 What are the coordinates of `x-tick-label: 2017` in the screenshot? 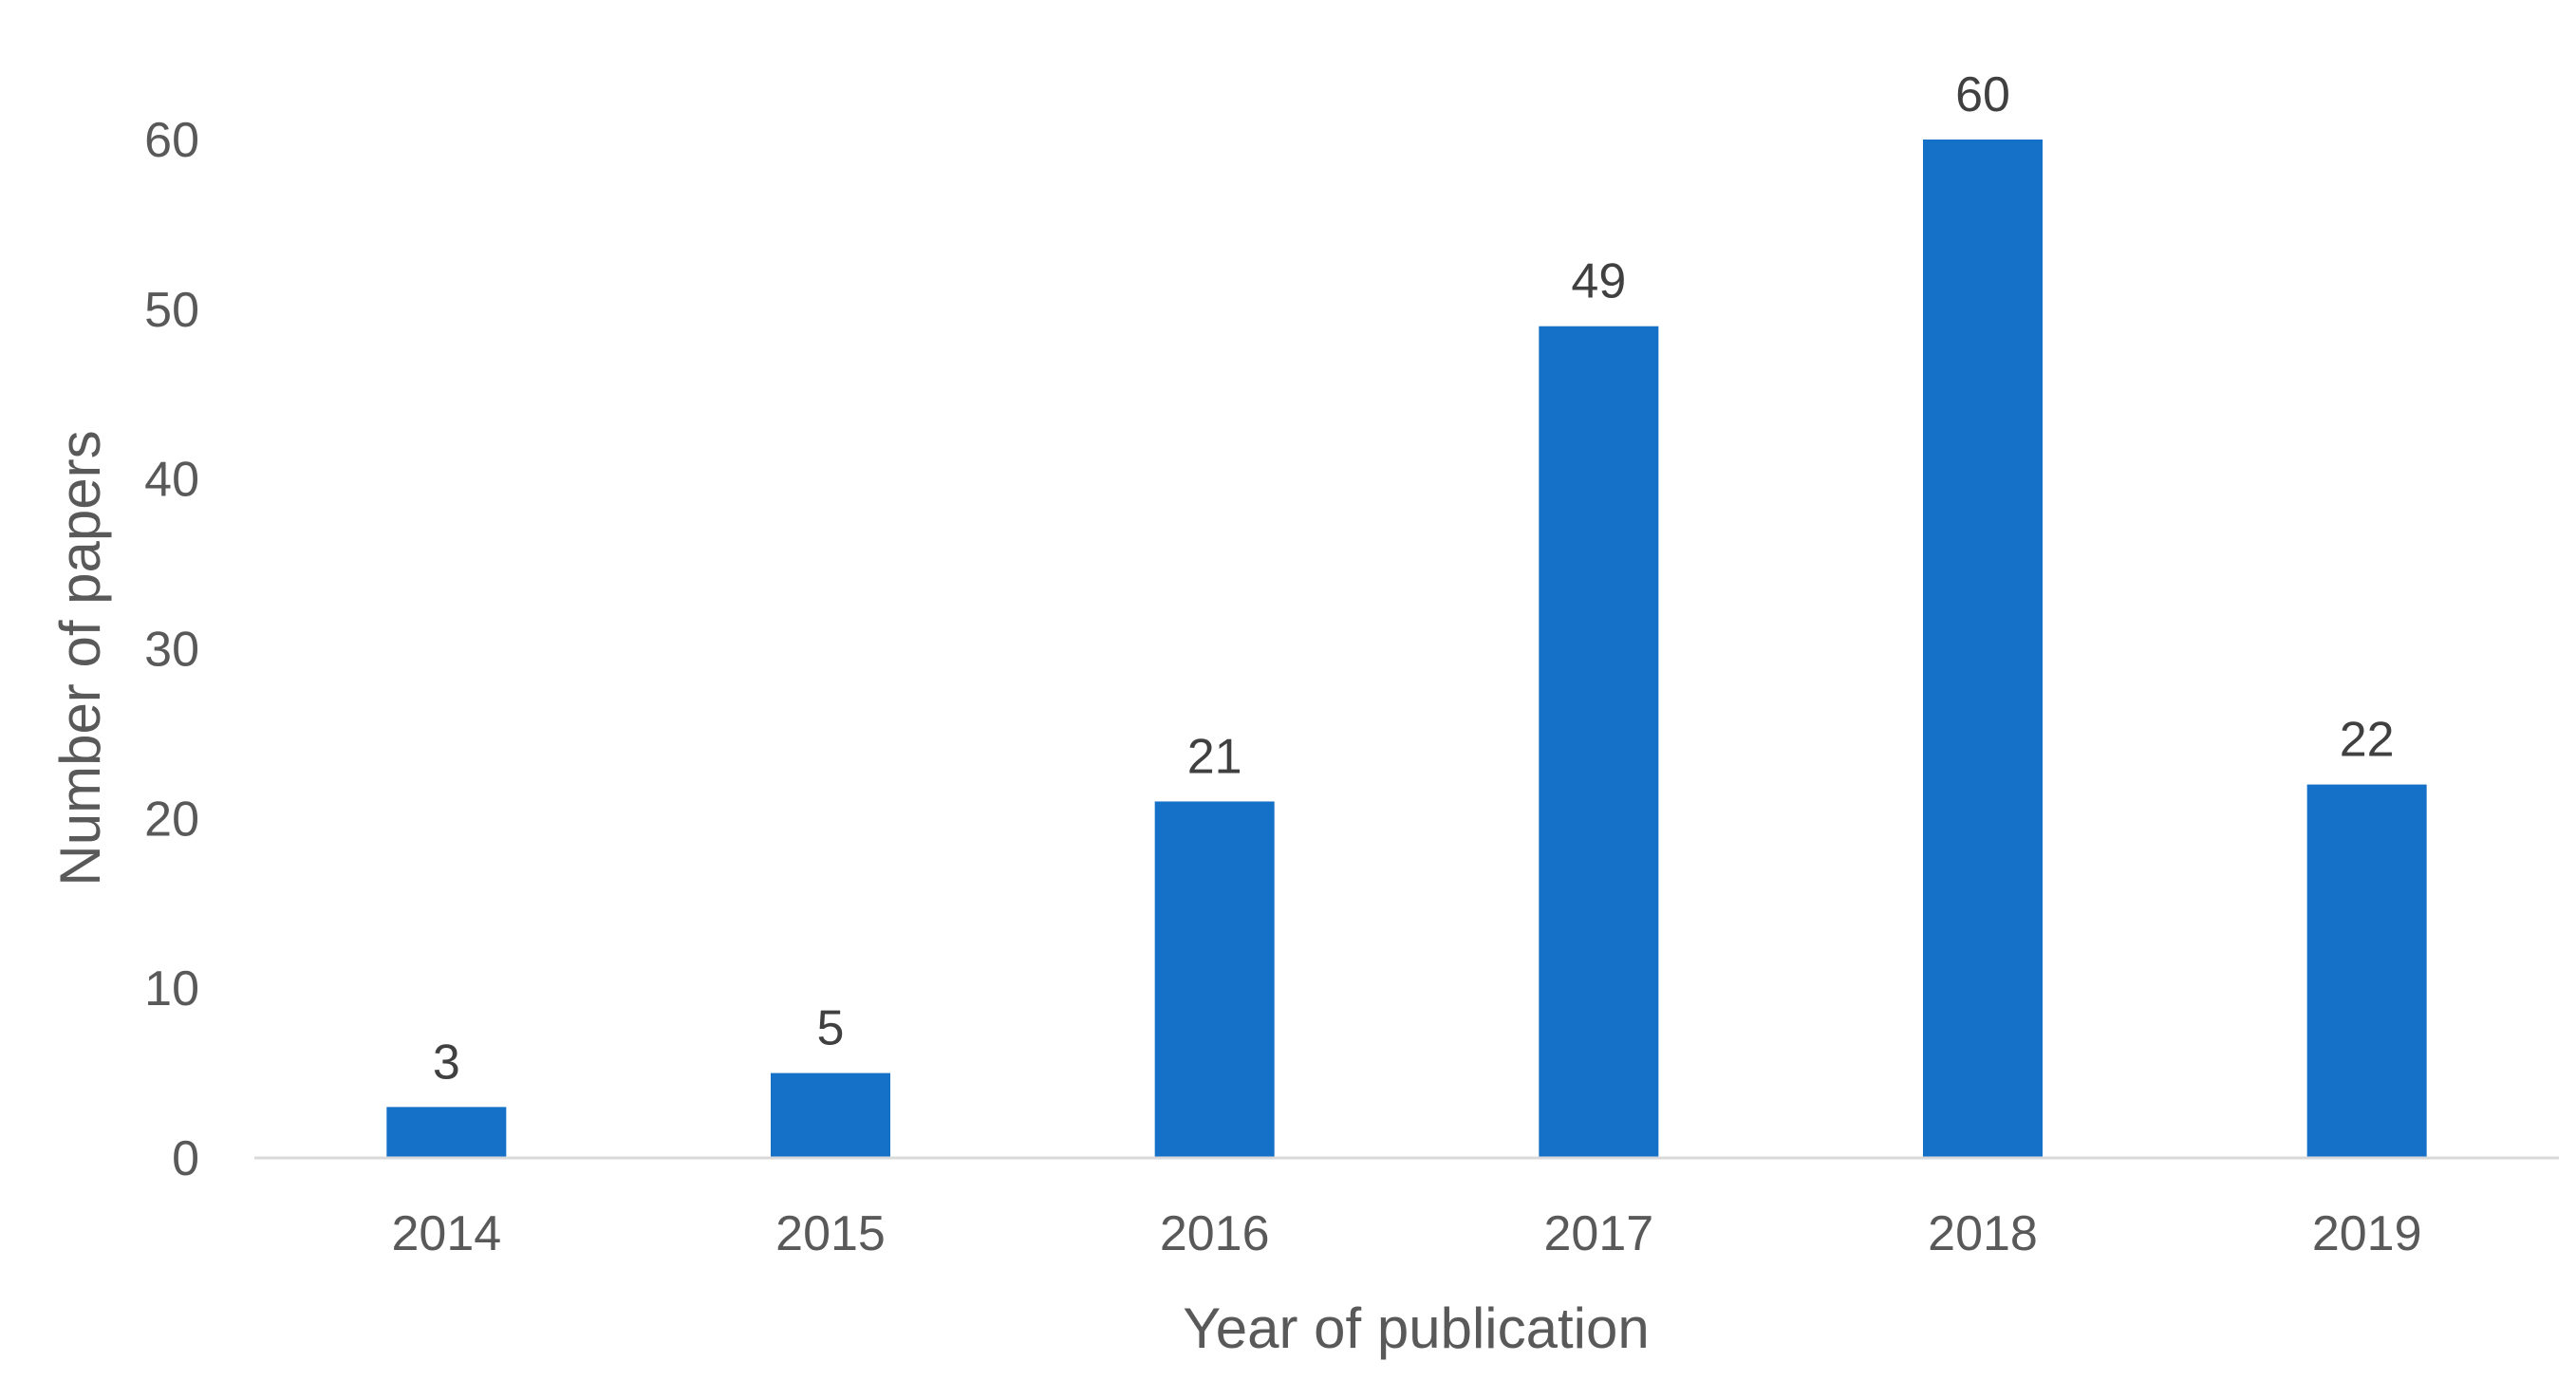 It's located at (1598, 1233).